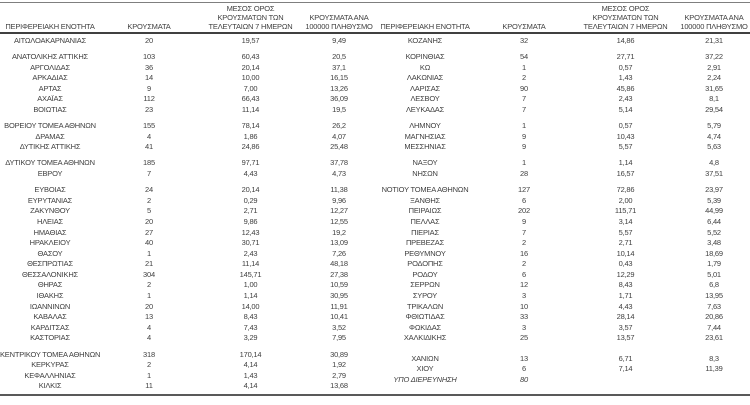  I want to click on table-row: ΡΟΔΟΠΗΣ 2 0,43 1,79, so click(562, 264).